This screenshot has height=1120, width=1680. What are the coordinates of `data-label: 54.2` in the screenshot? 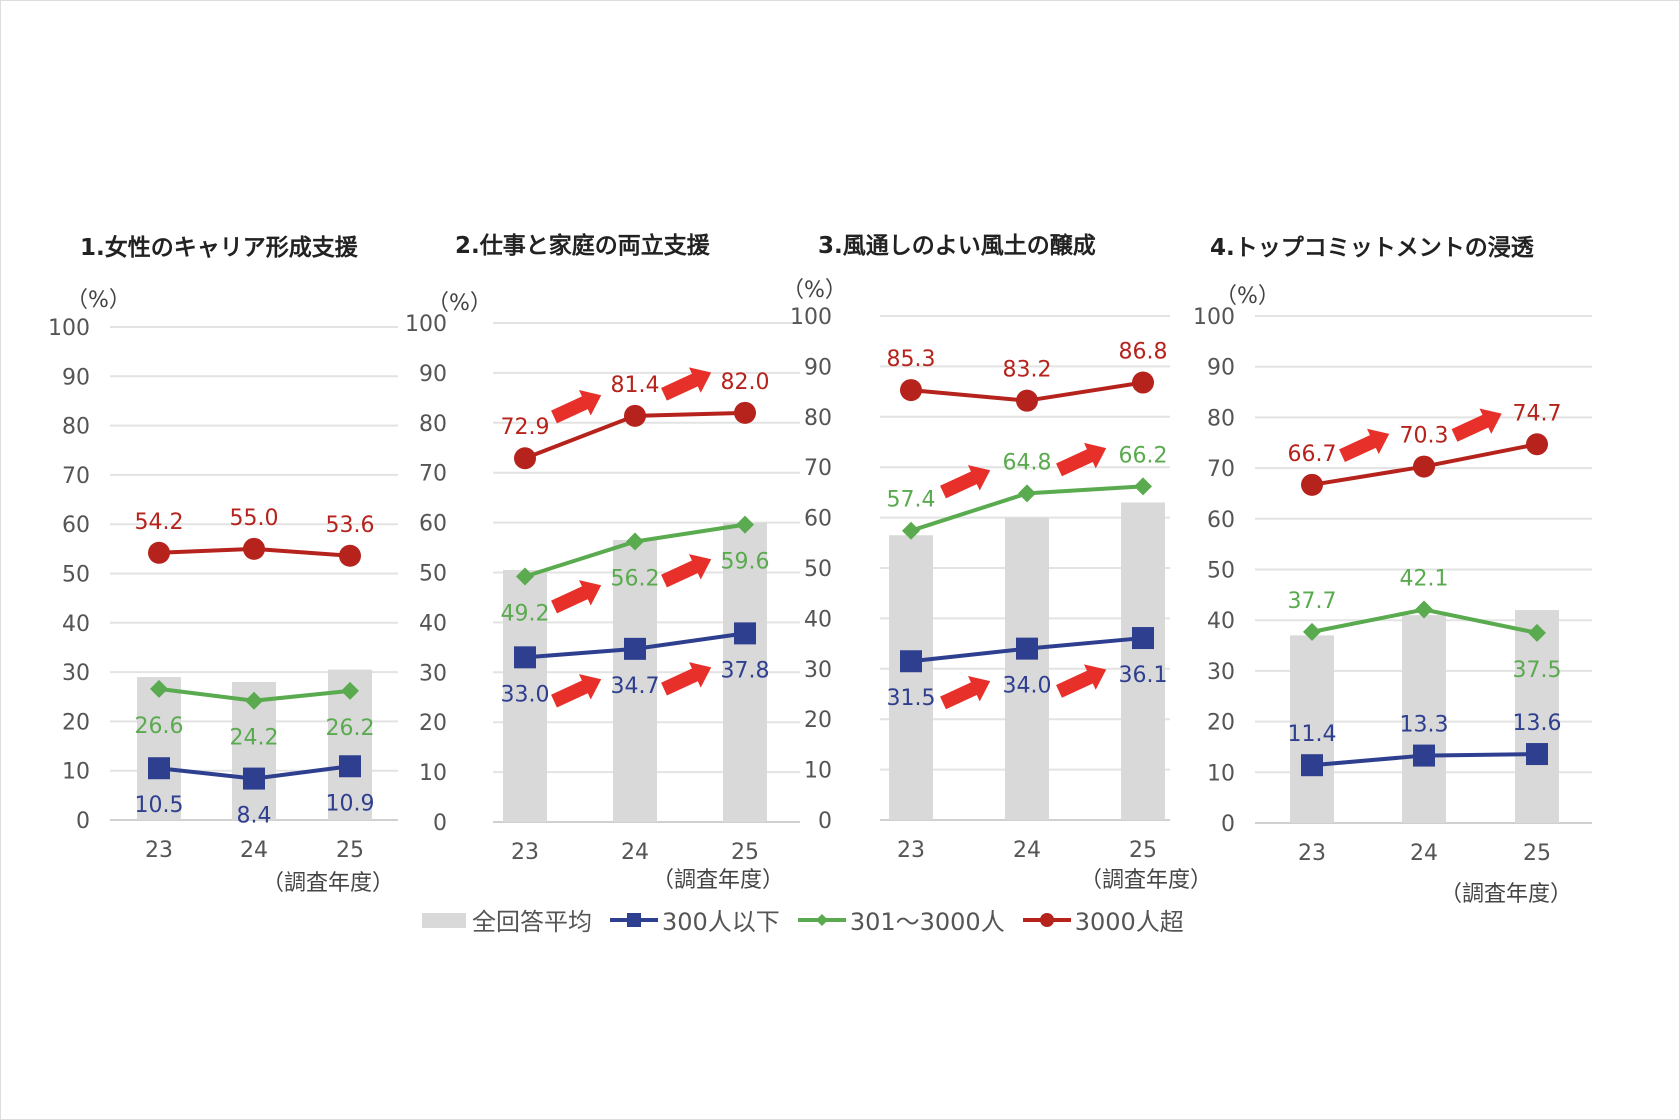 It's located at (159, 522).